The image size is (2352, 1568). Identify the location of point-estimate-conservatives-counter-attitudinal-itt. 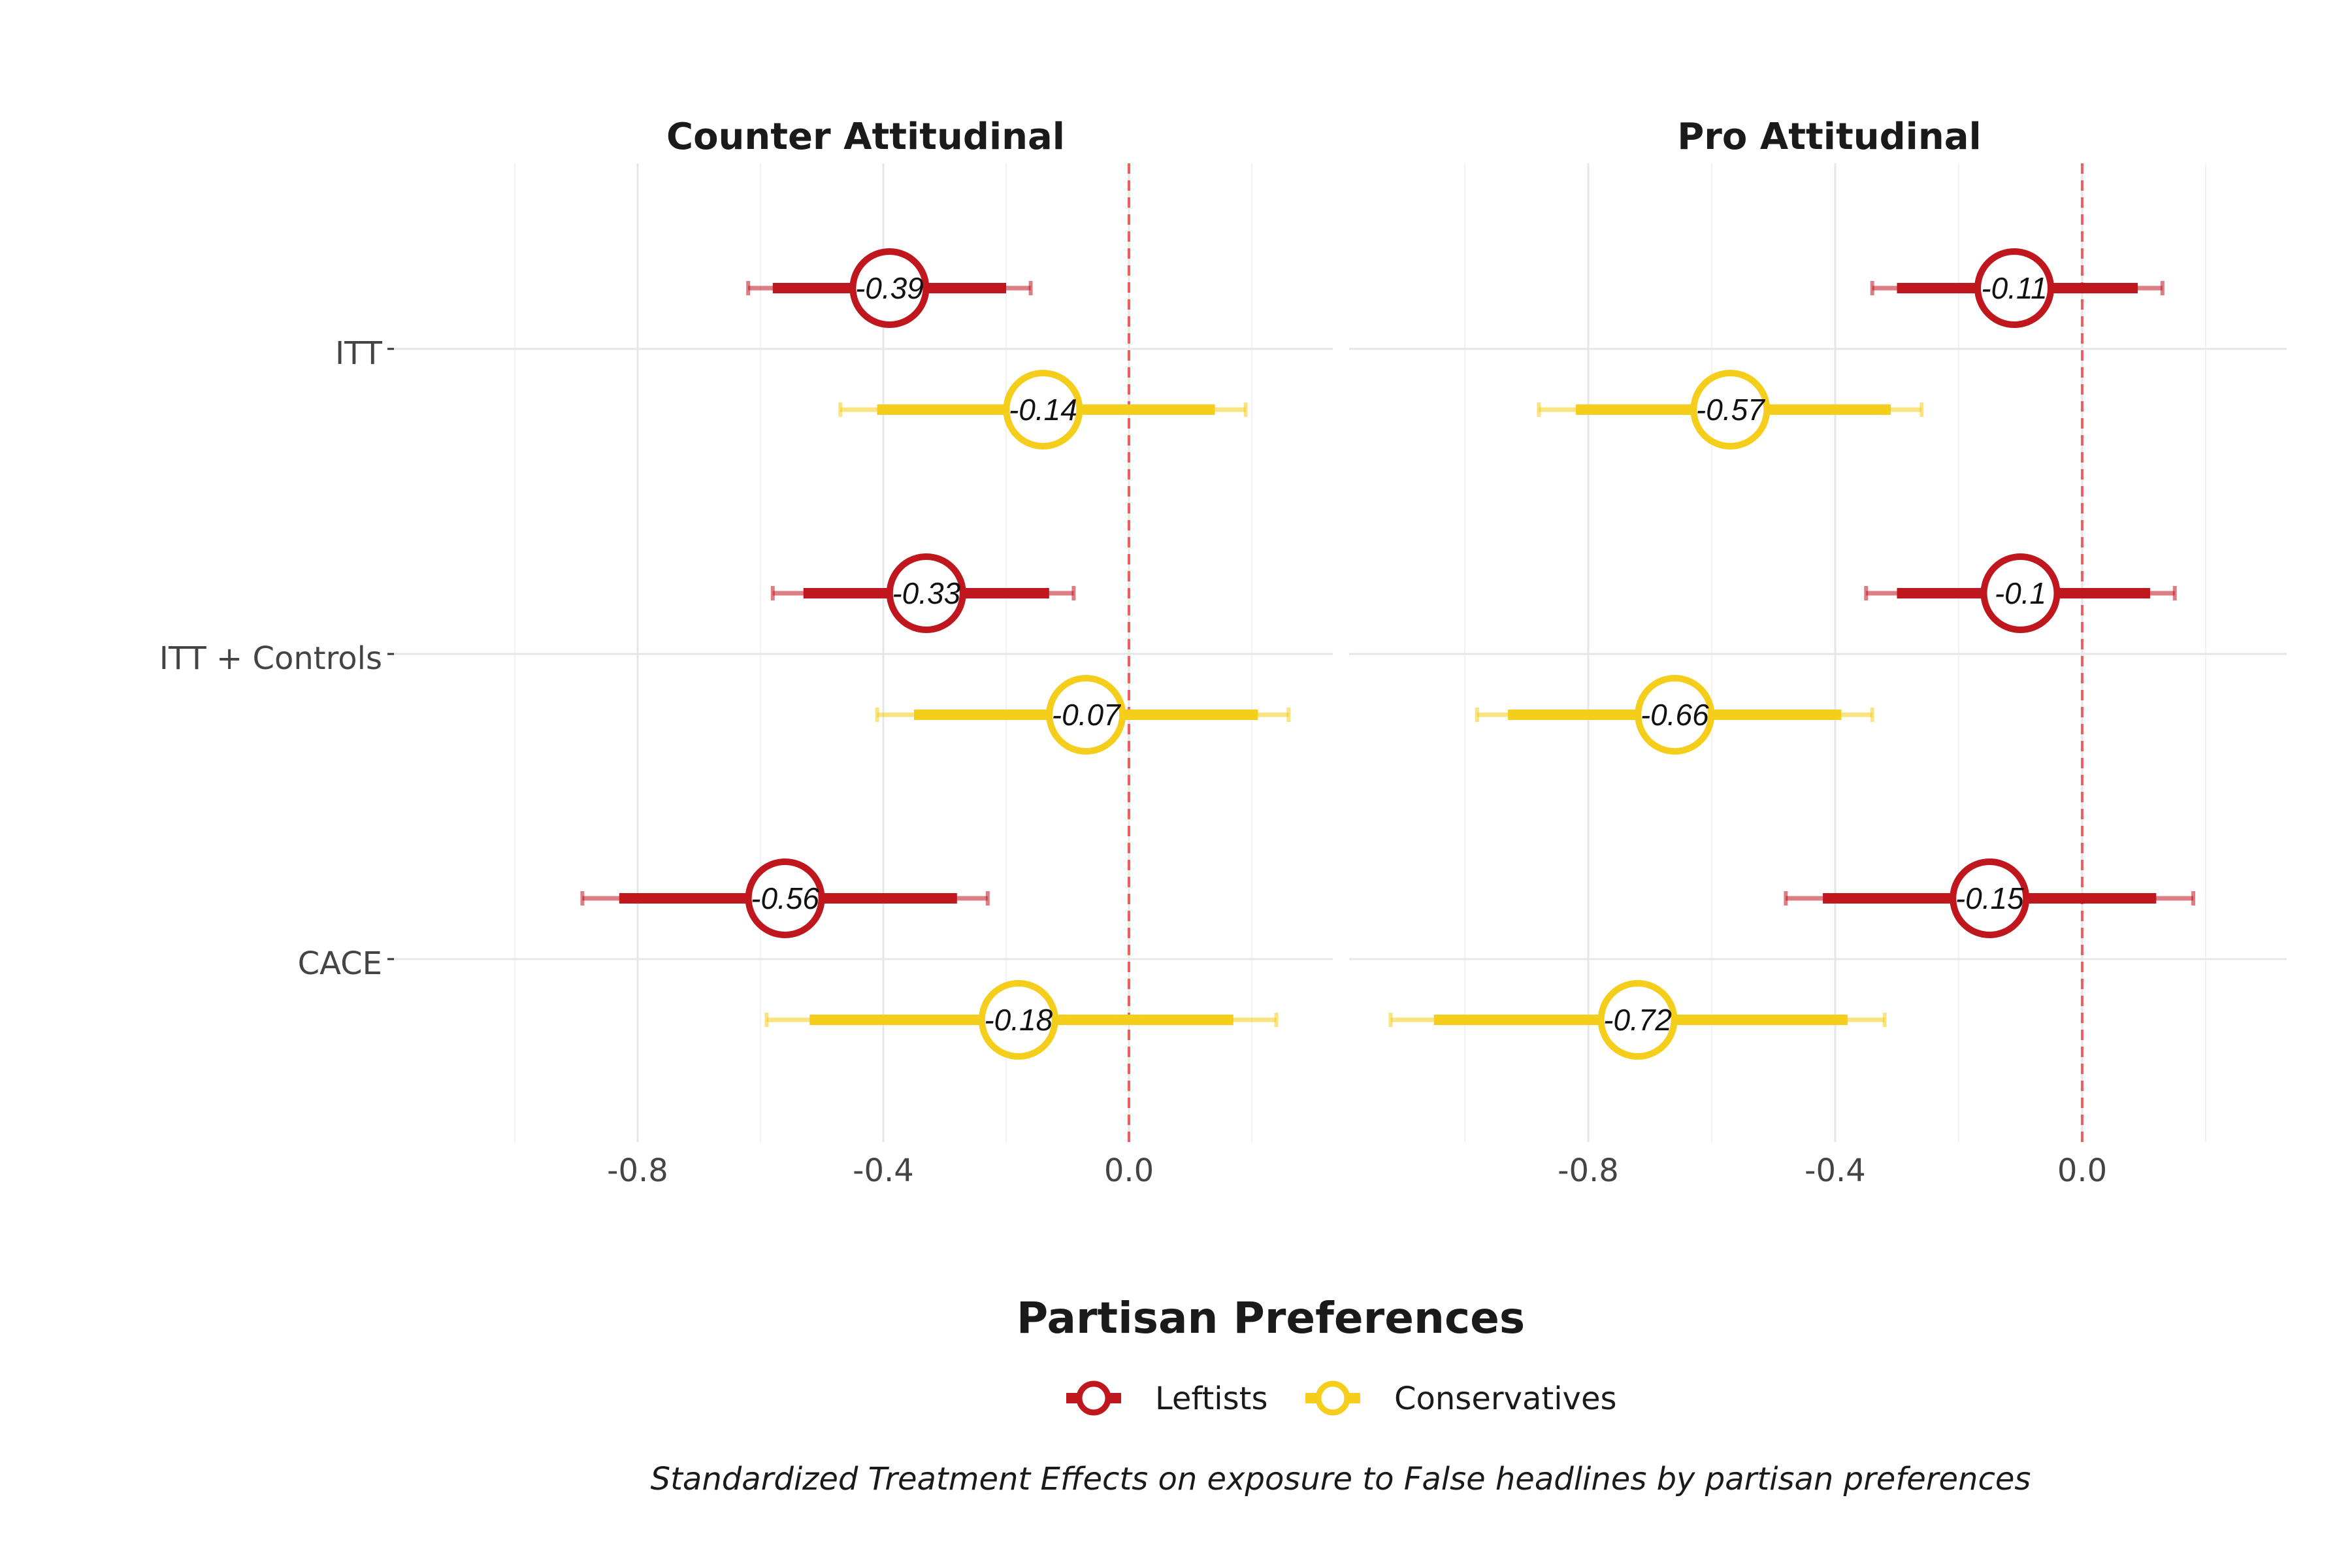
(1043, 409).